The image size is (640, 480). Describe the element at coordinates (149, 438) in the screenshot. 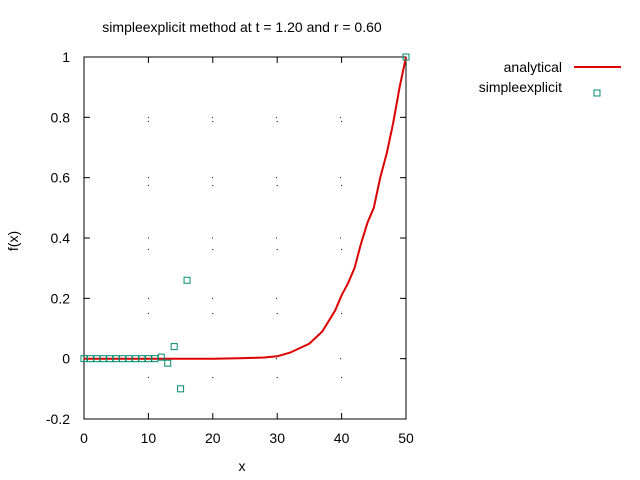

I see `x-tick-label: 10` at that location.